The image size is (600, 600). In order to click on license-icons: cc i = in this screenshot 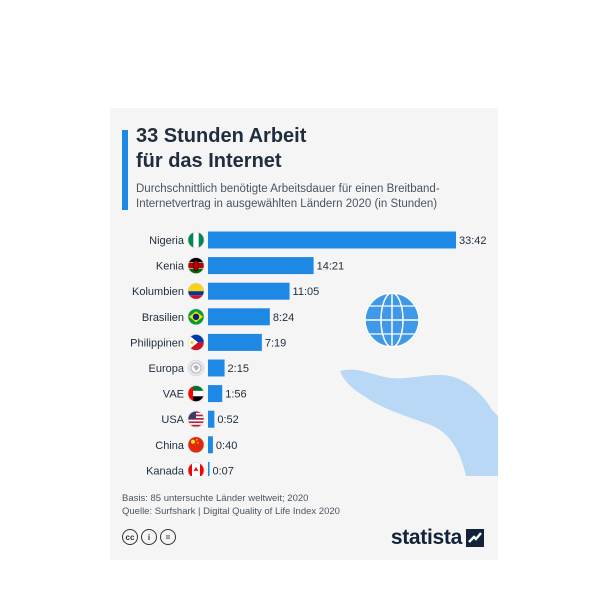, I will do `click(149, 537)`.